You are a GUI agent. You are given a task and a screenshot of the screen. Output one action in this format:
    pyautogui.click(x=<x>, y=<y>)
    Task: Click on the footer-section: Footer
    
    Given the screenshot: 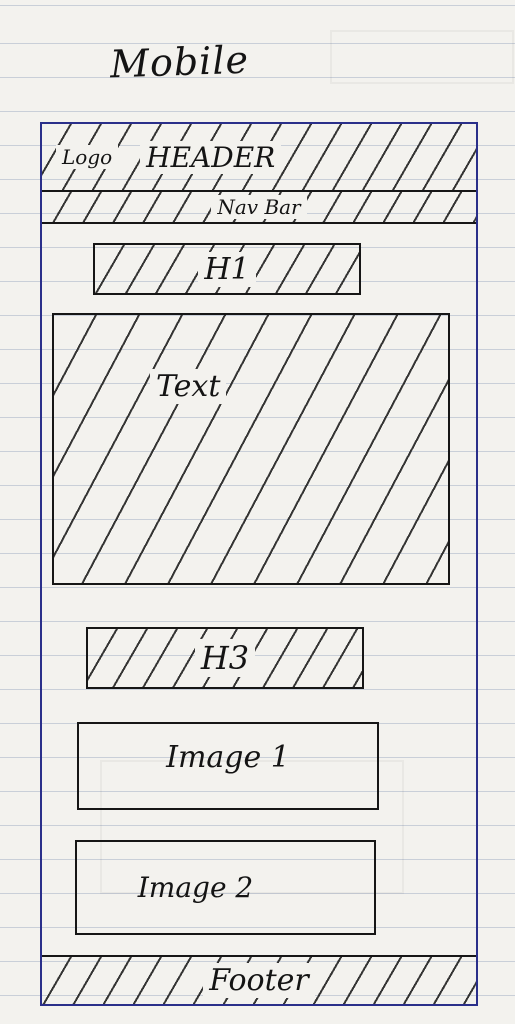 What is the action you would take?
    pyautogui.click(x=259, y=979)
    